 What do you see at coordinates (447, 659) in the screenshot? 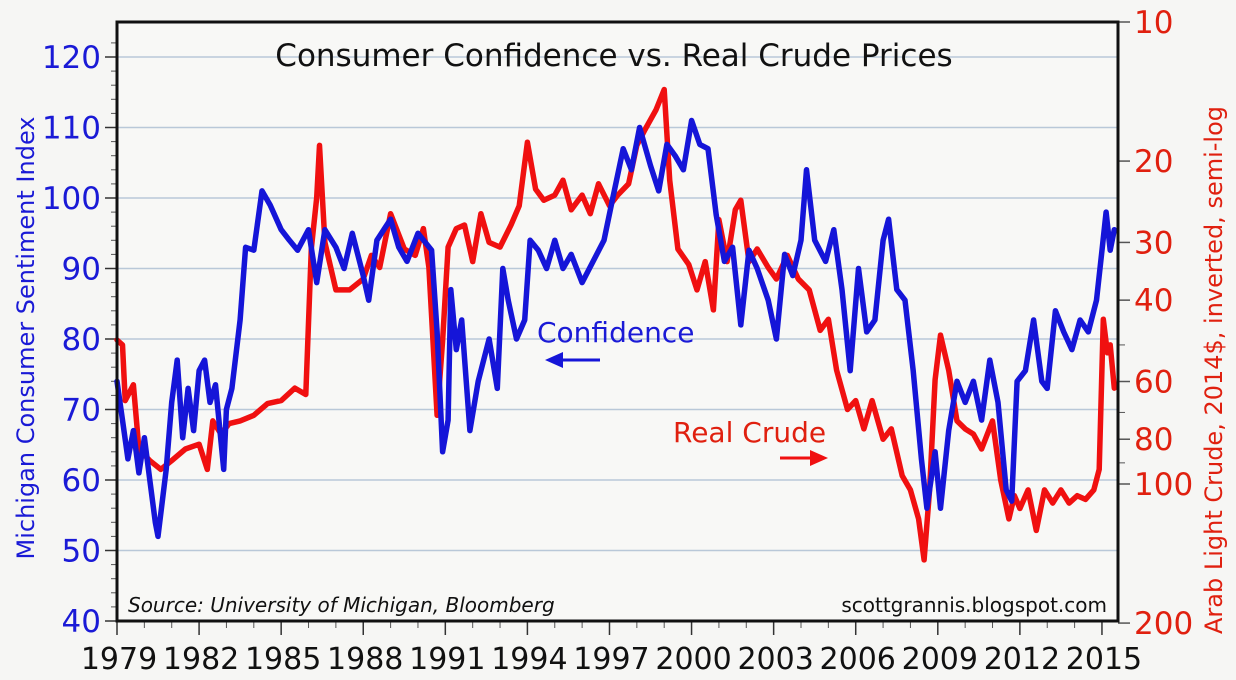
I see `x-tick-label: 1991` at bounding box center [447, 659].